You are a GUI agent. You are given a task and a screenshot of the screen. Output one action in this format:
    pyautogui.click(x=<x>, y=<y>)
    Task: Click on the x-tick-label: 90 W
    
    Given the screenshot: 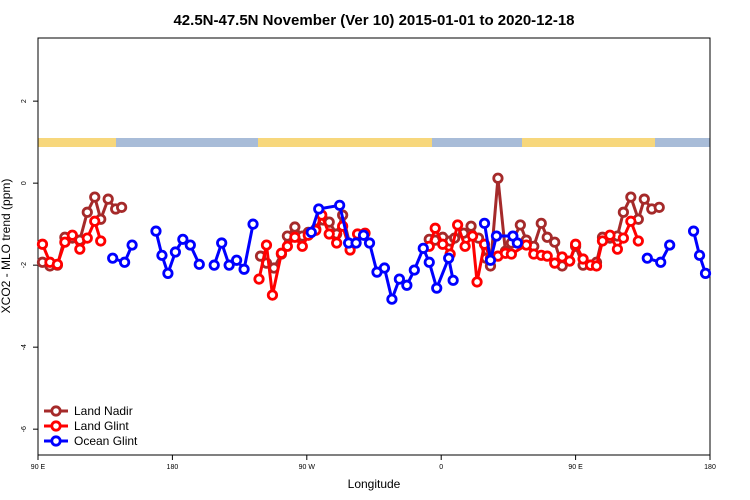 What is the action you would take?
    pyautogui.click(x=307, y=467)
    